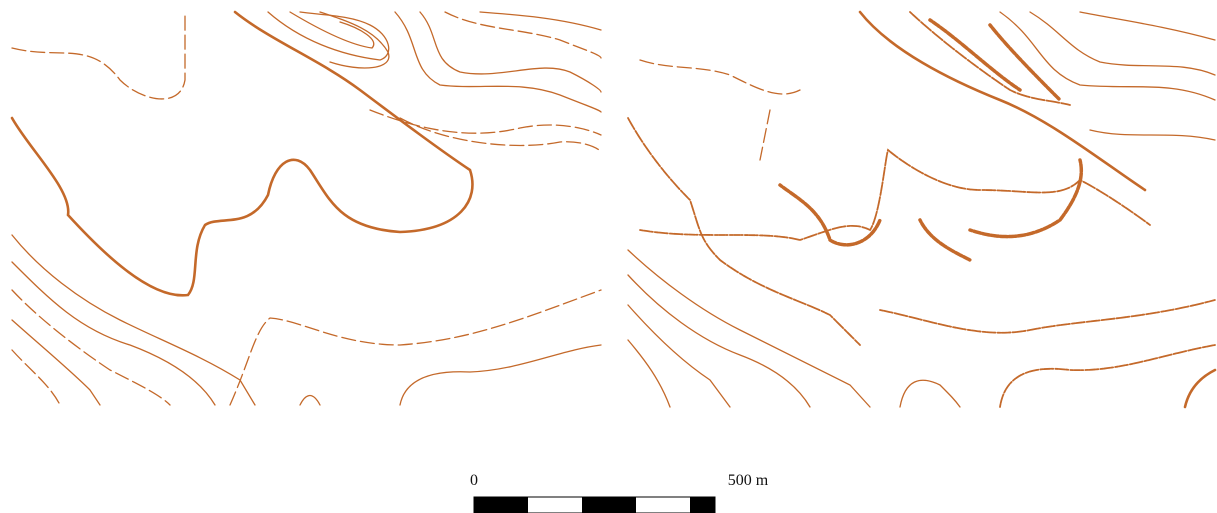  Describe the element at coordinates (474, 480) in the screenshot. I see `scale-label: 0` at that location.